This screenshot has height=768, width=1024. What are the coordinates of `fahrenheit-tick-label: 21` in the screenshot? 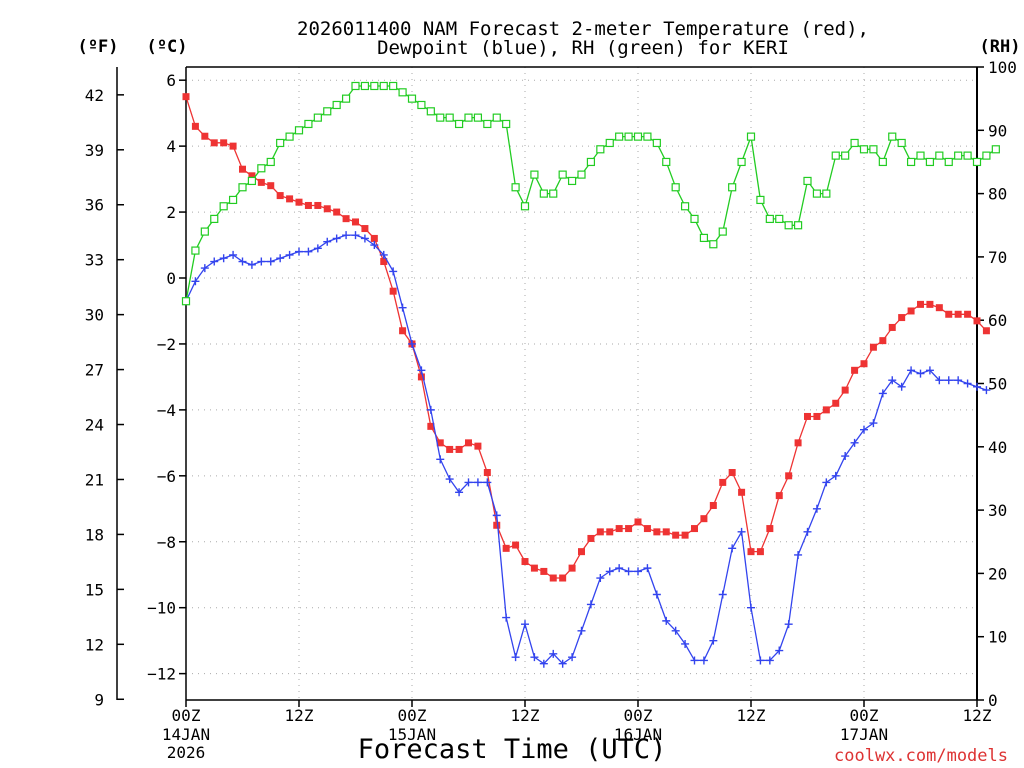 It's located at (94, 479).